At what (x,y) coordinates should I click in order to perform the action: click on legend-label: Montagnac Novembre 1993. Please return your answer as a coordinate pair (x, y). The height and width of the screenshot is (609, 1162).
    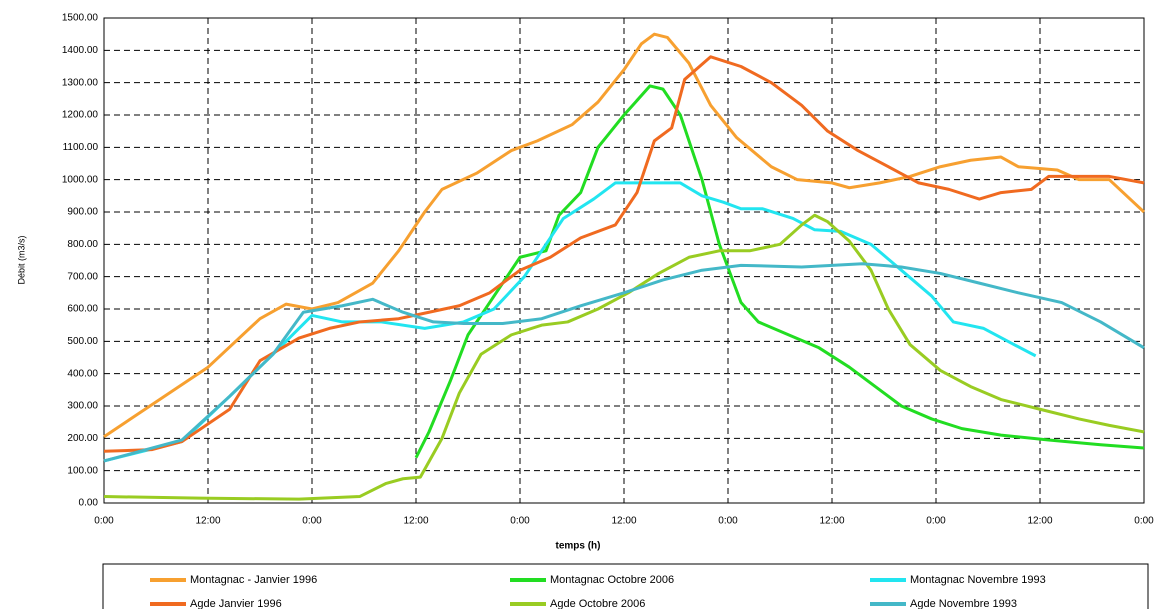
    Looking at the image, I should click on (978, 580).